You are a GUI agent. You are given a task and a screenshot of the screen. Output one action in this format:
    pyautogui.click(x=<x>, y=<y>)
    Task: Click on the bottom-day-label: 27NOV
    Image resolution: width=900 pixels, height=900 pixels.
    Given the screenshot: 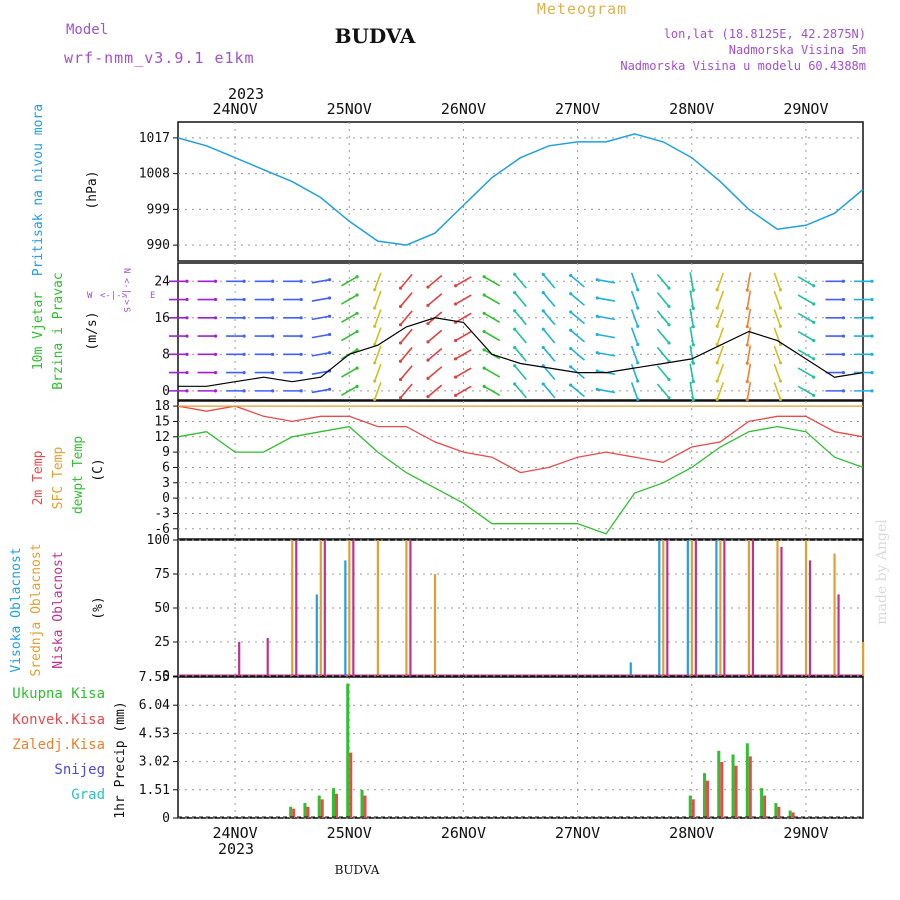 What is the action you would take?
    pyautogui.click(x=577, y=833)
    